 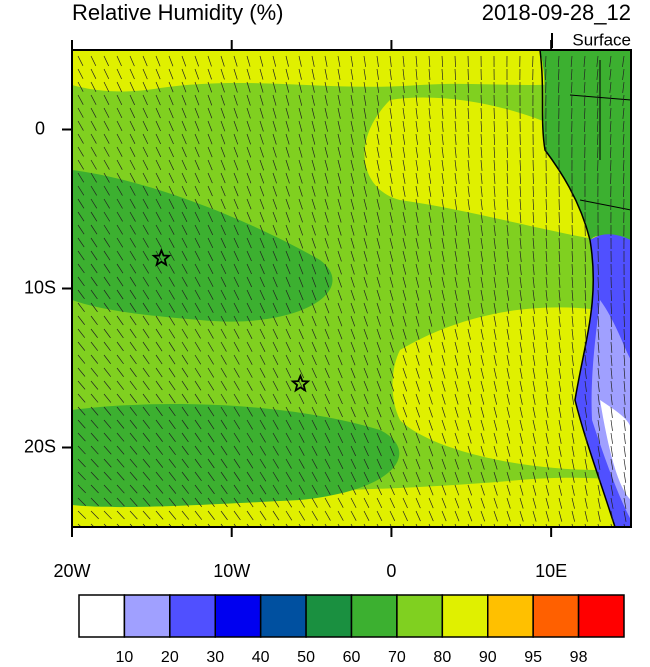 What do you see at coordinates (125, 657) in the screenshot?
I see `colorbar-label: 10` at bounding box center [125, 657].